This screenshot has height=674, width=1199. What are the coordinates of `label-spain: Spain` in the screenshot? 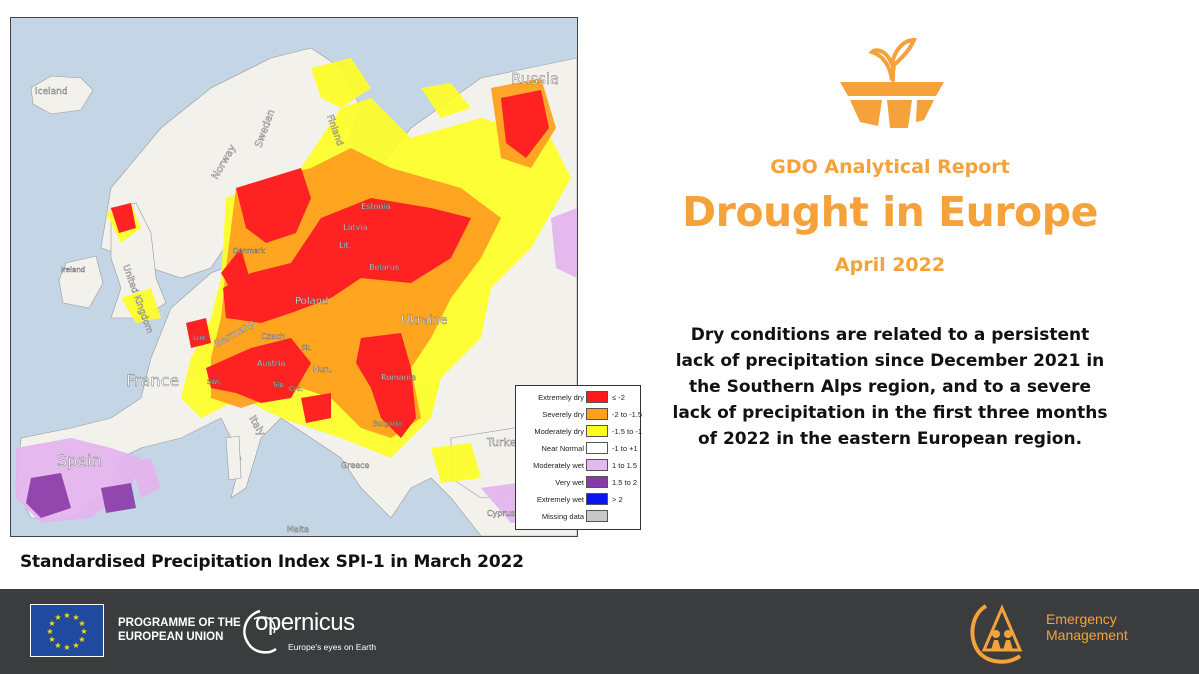 It's located at (79, 460).